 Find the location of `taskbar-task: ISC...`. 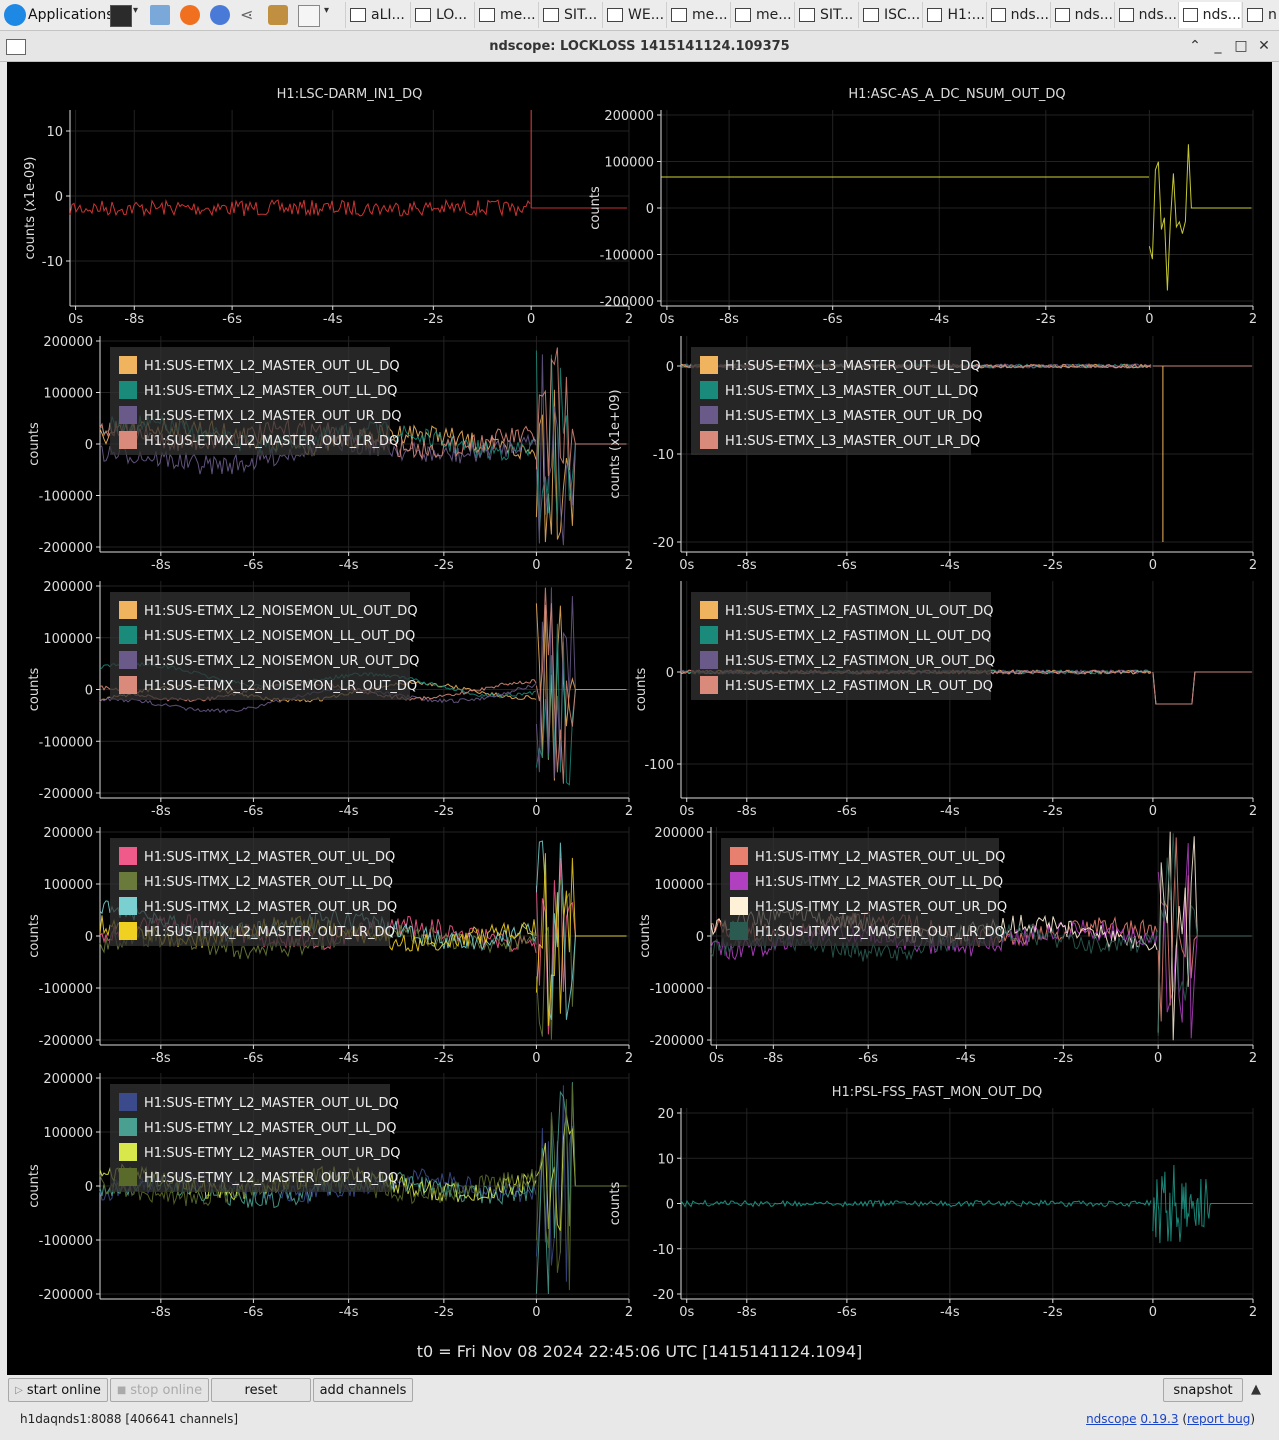

taskbar-task: ISC... is located at coordinates (889, 15).